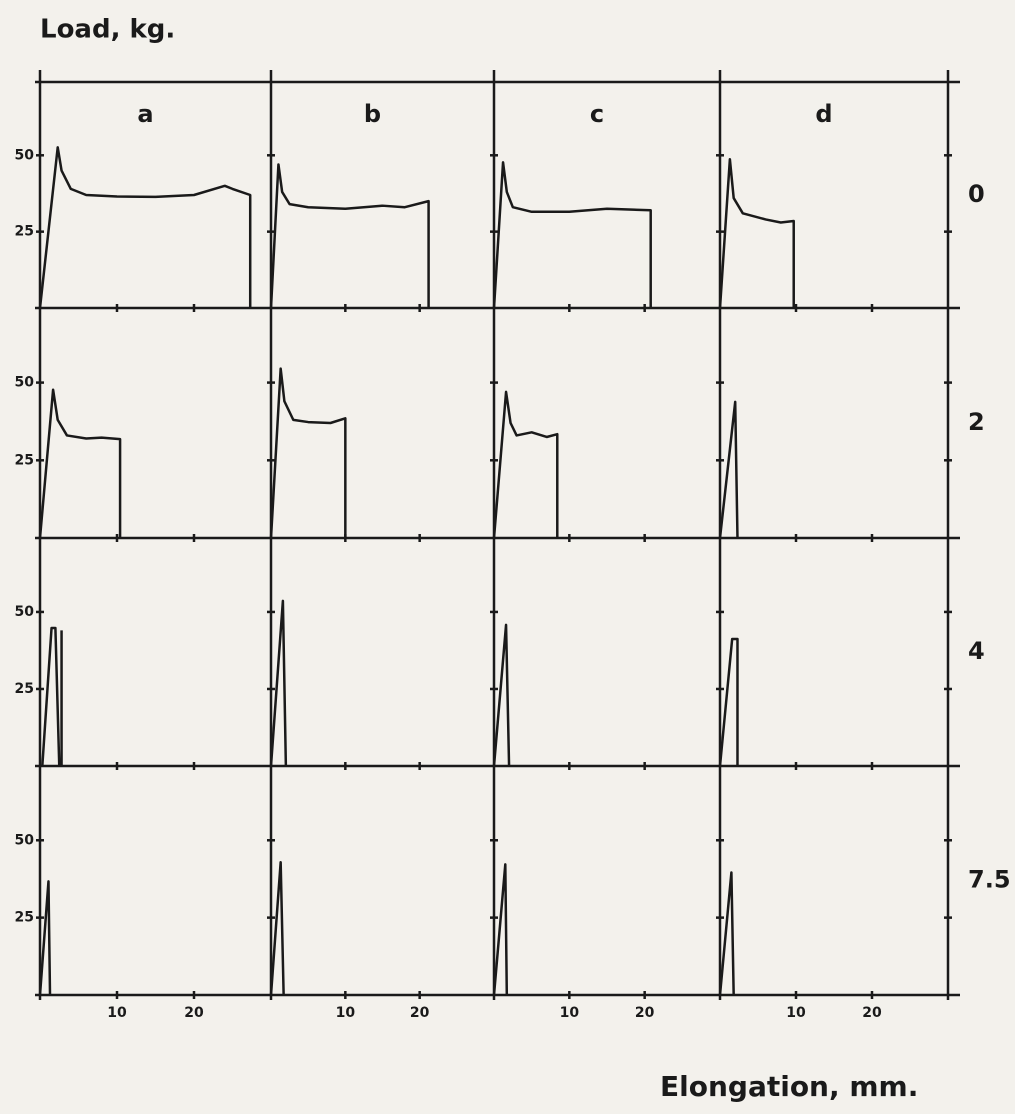  Describe the element at coordinates (976, 194) in the screenshot. I see `row-label: 0` at that location.